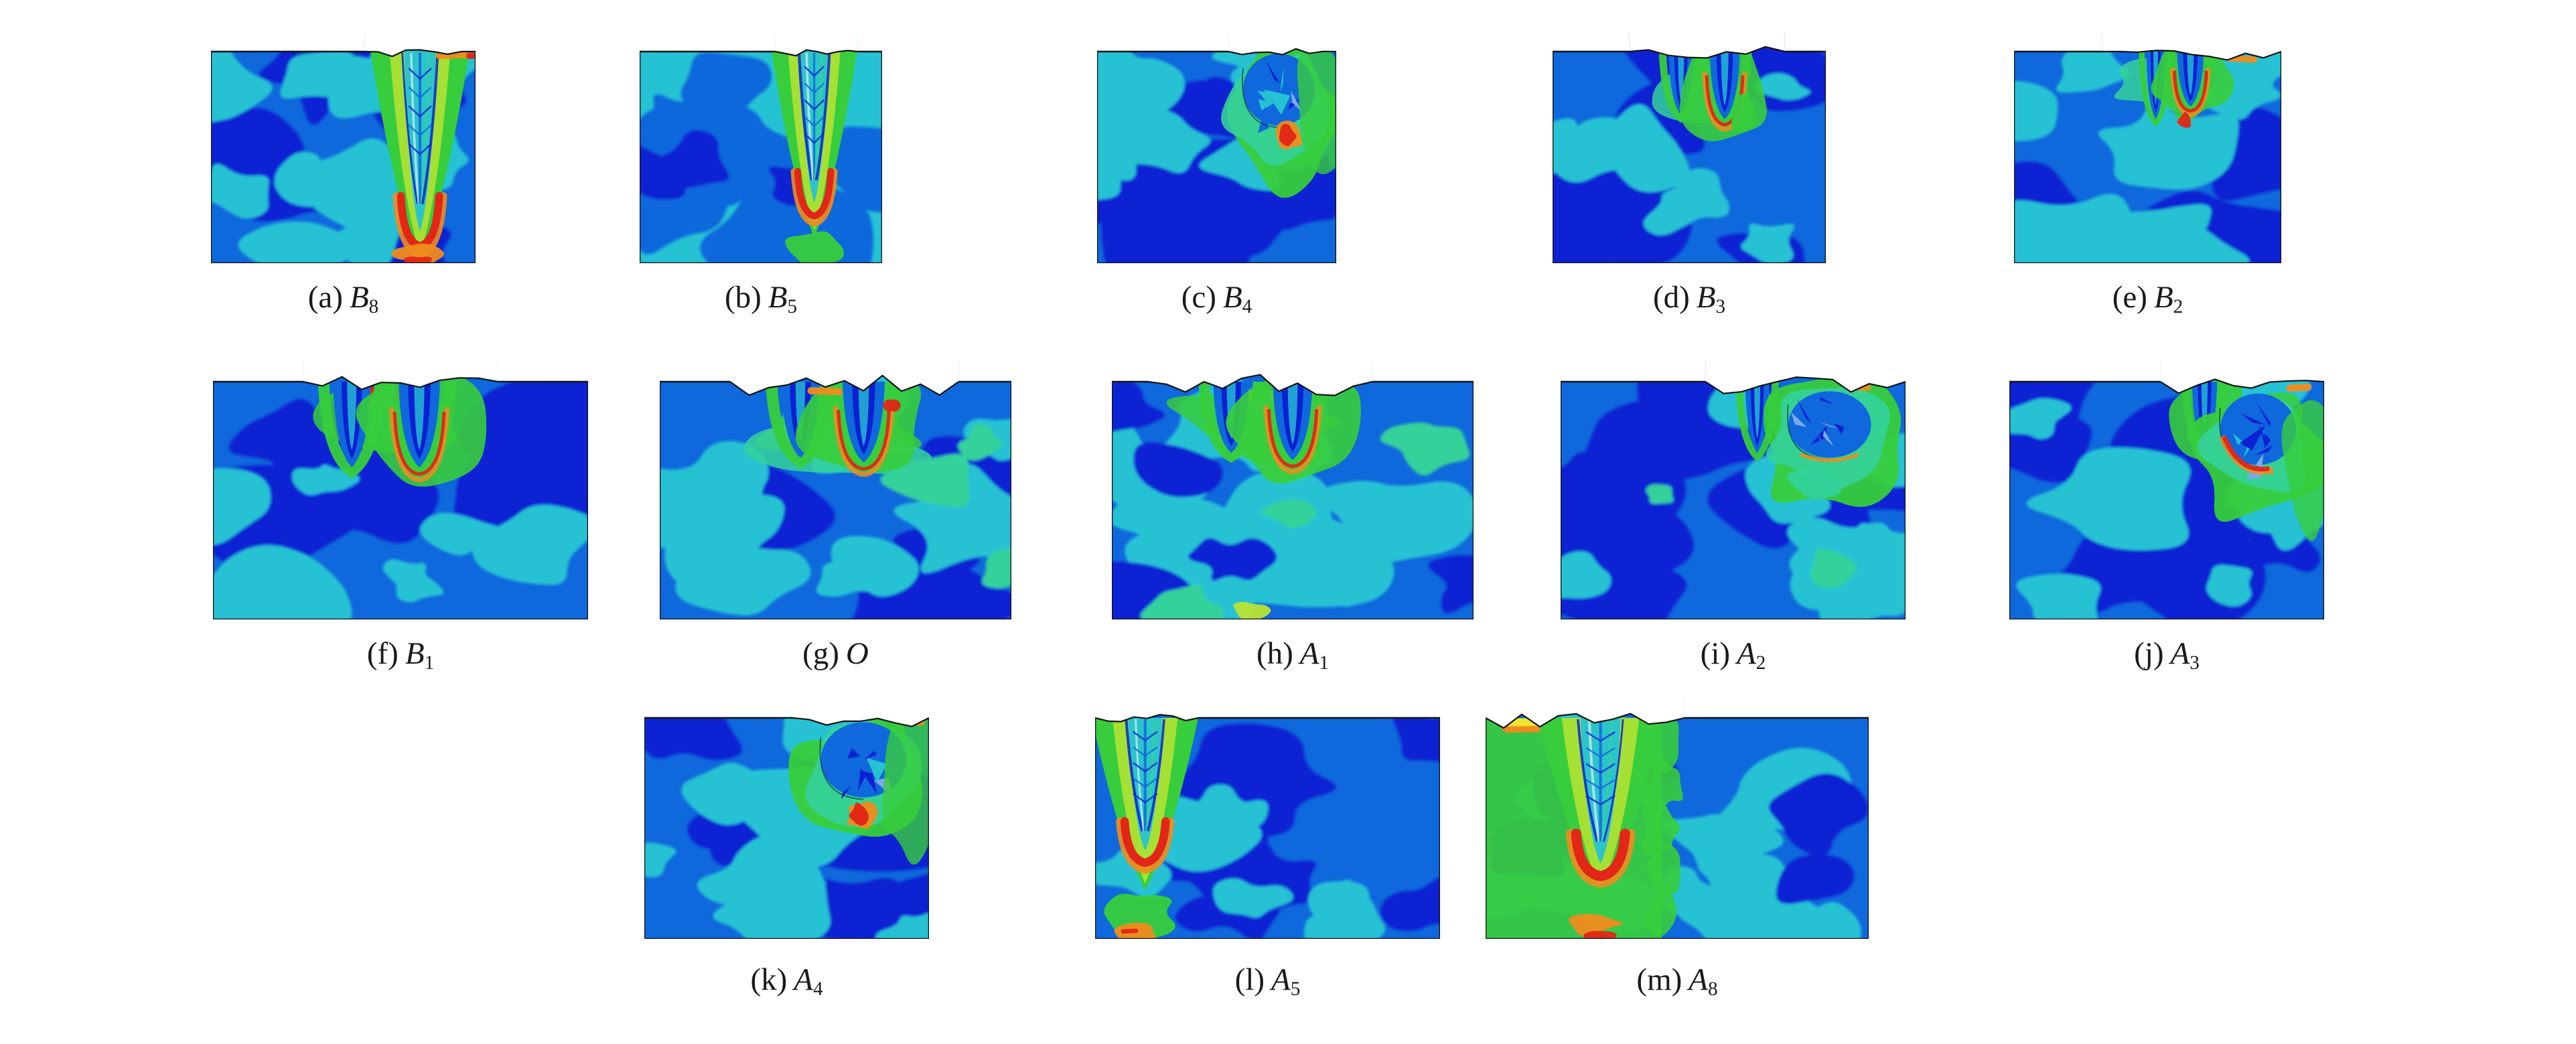 The image size is (2576, 1044). I want to click on caption-index: (e), so click(2129, 298).